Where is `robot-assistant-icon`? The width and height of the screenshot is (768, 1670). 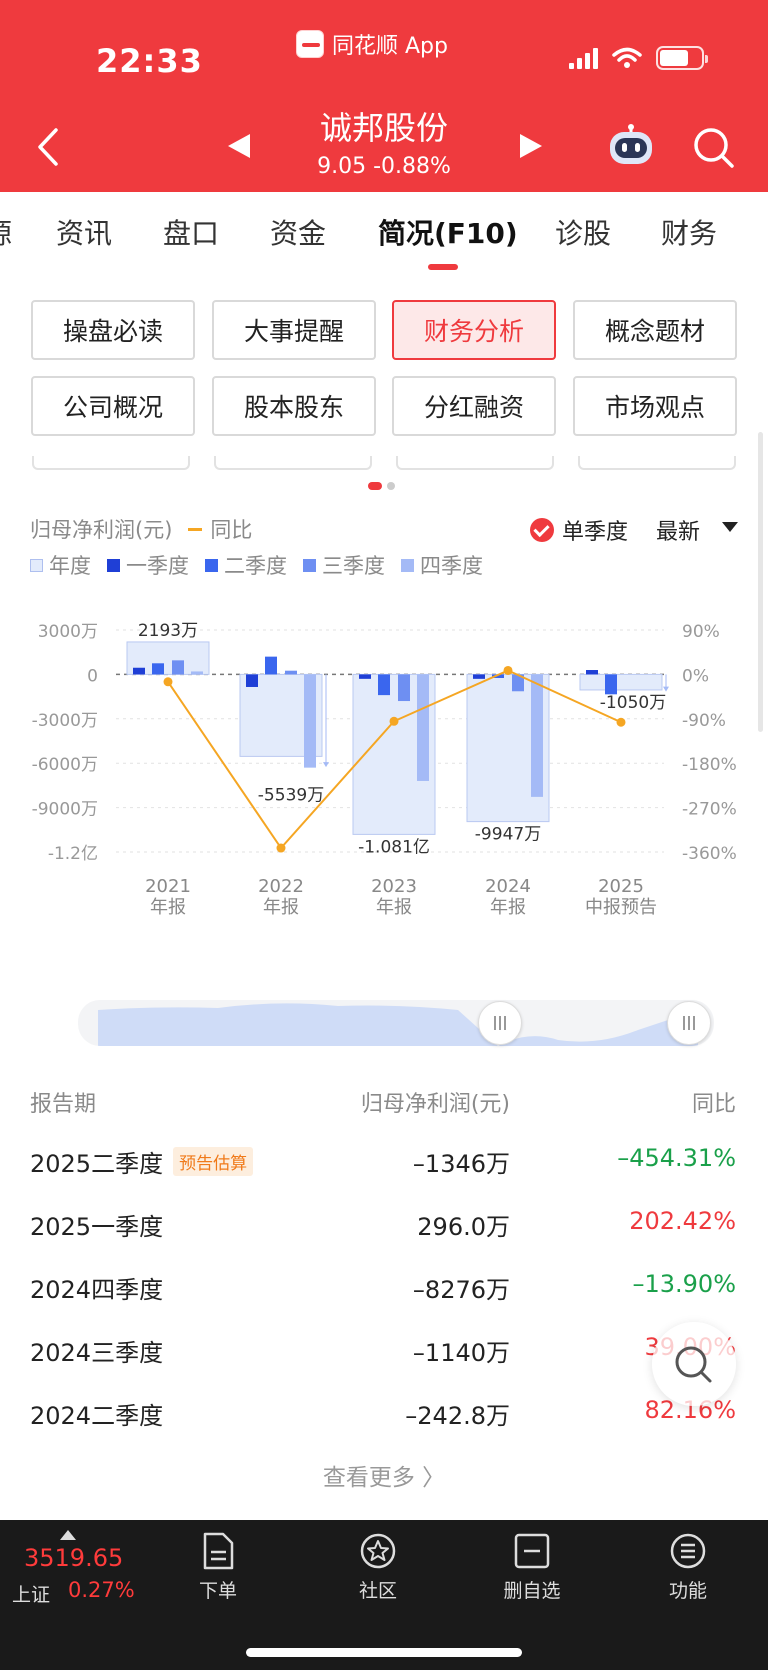
robot-assistant-icon is located at coordinates (631, 146).